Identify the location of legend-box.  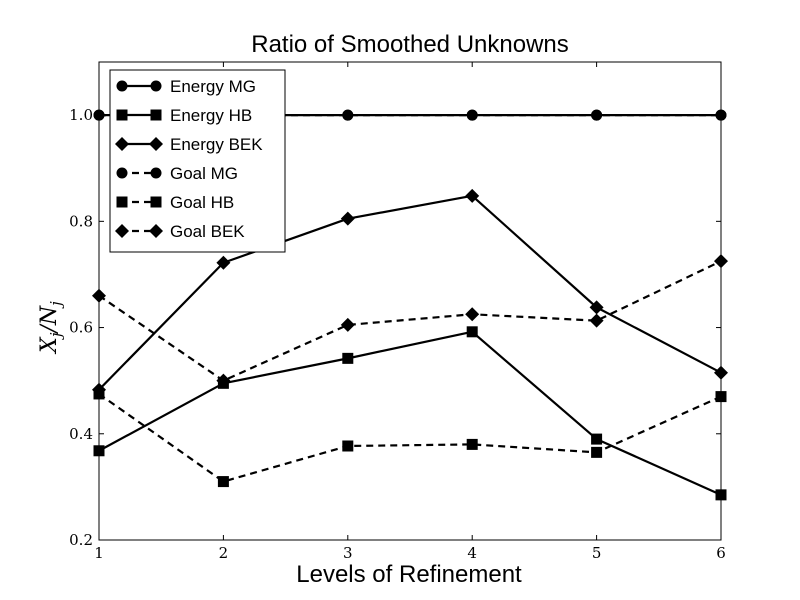
(197, 161).